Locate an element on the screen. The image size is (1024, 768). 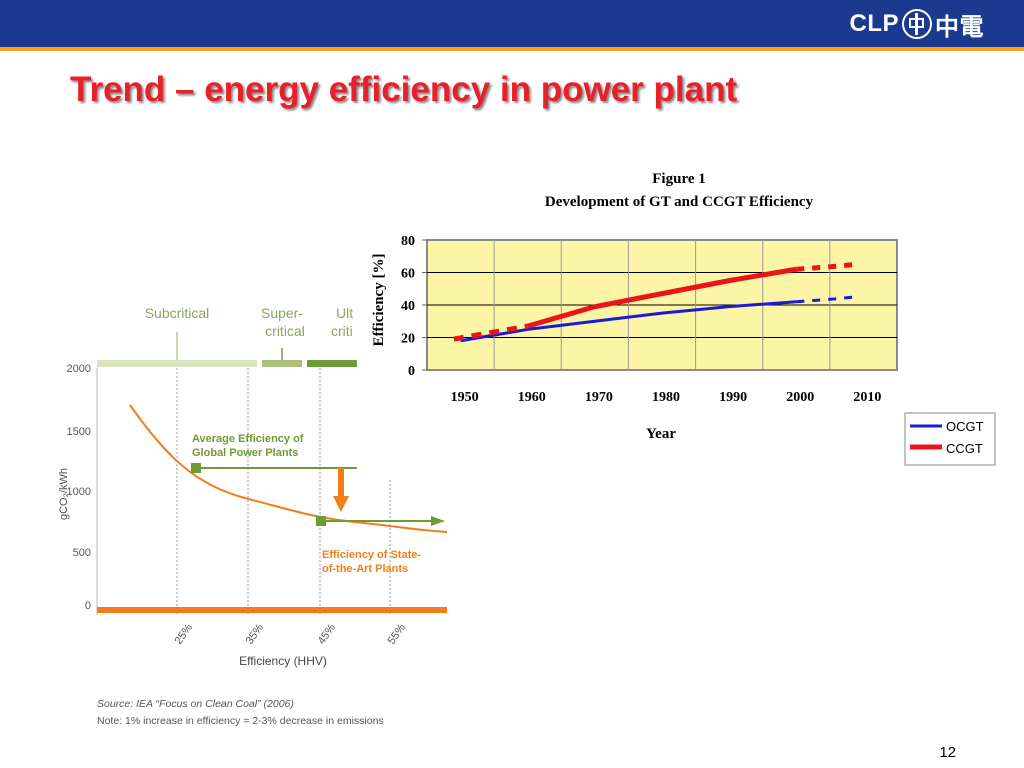
x-tick-1960: 1960 is located at coordinates (532, 397).